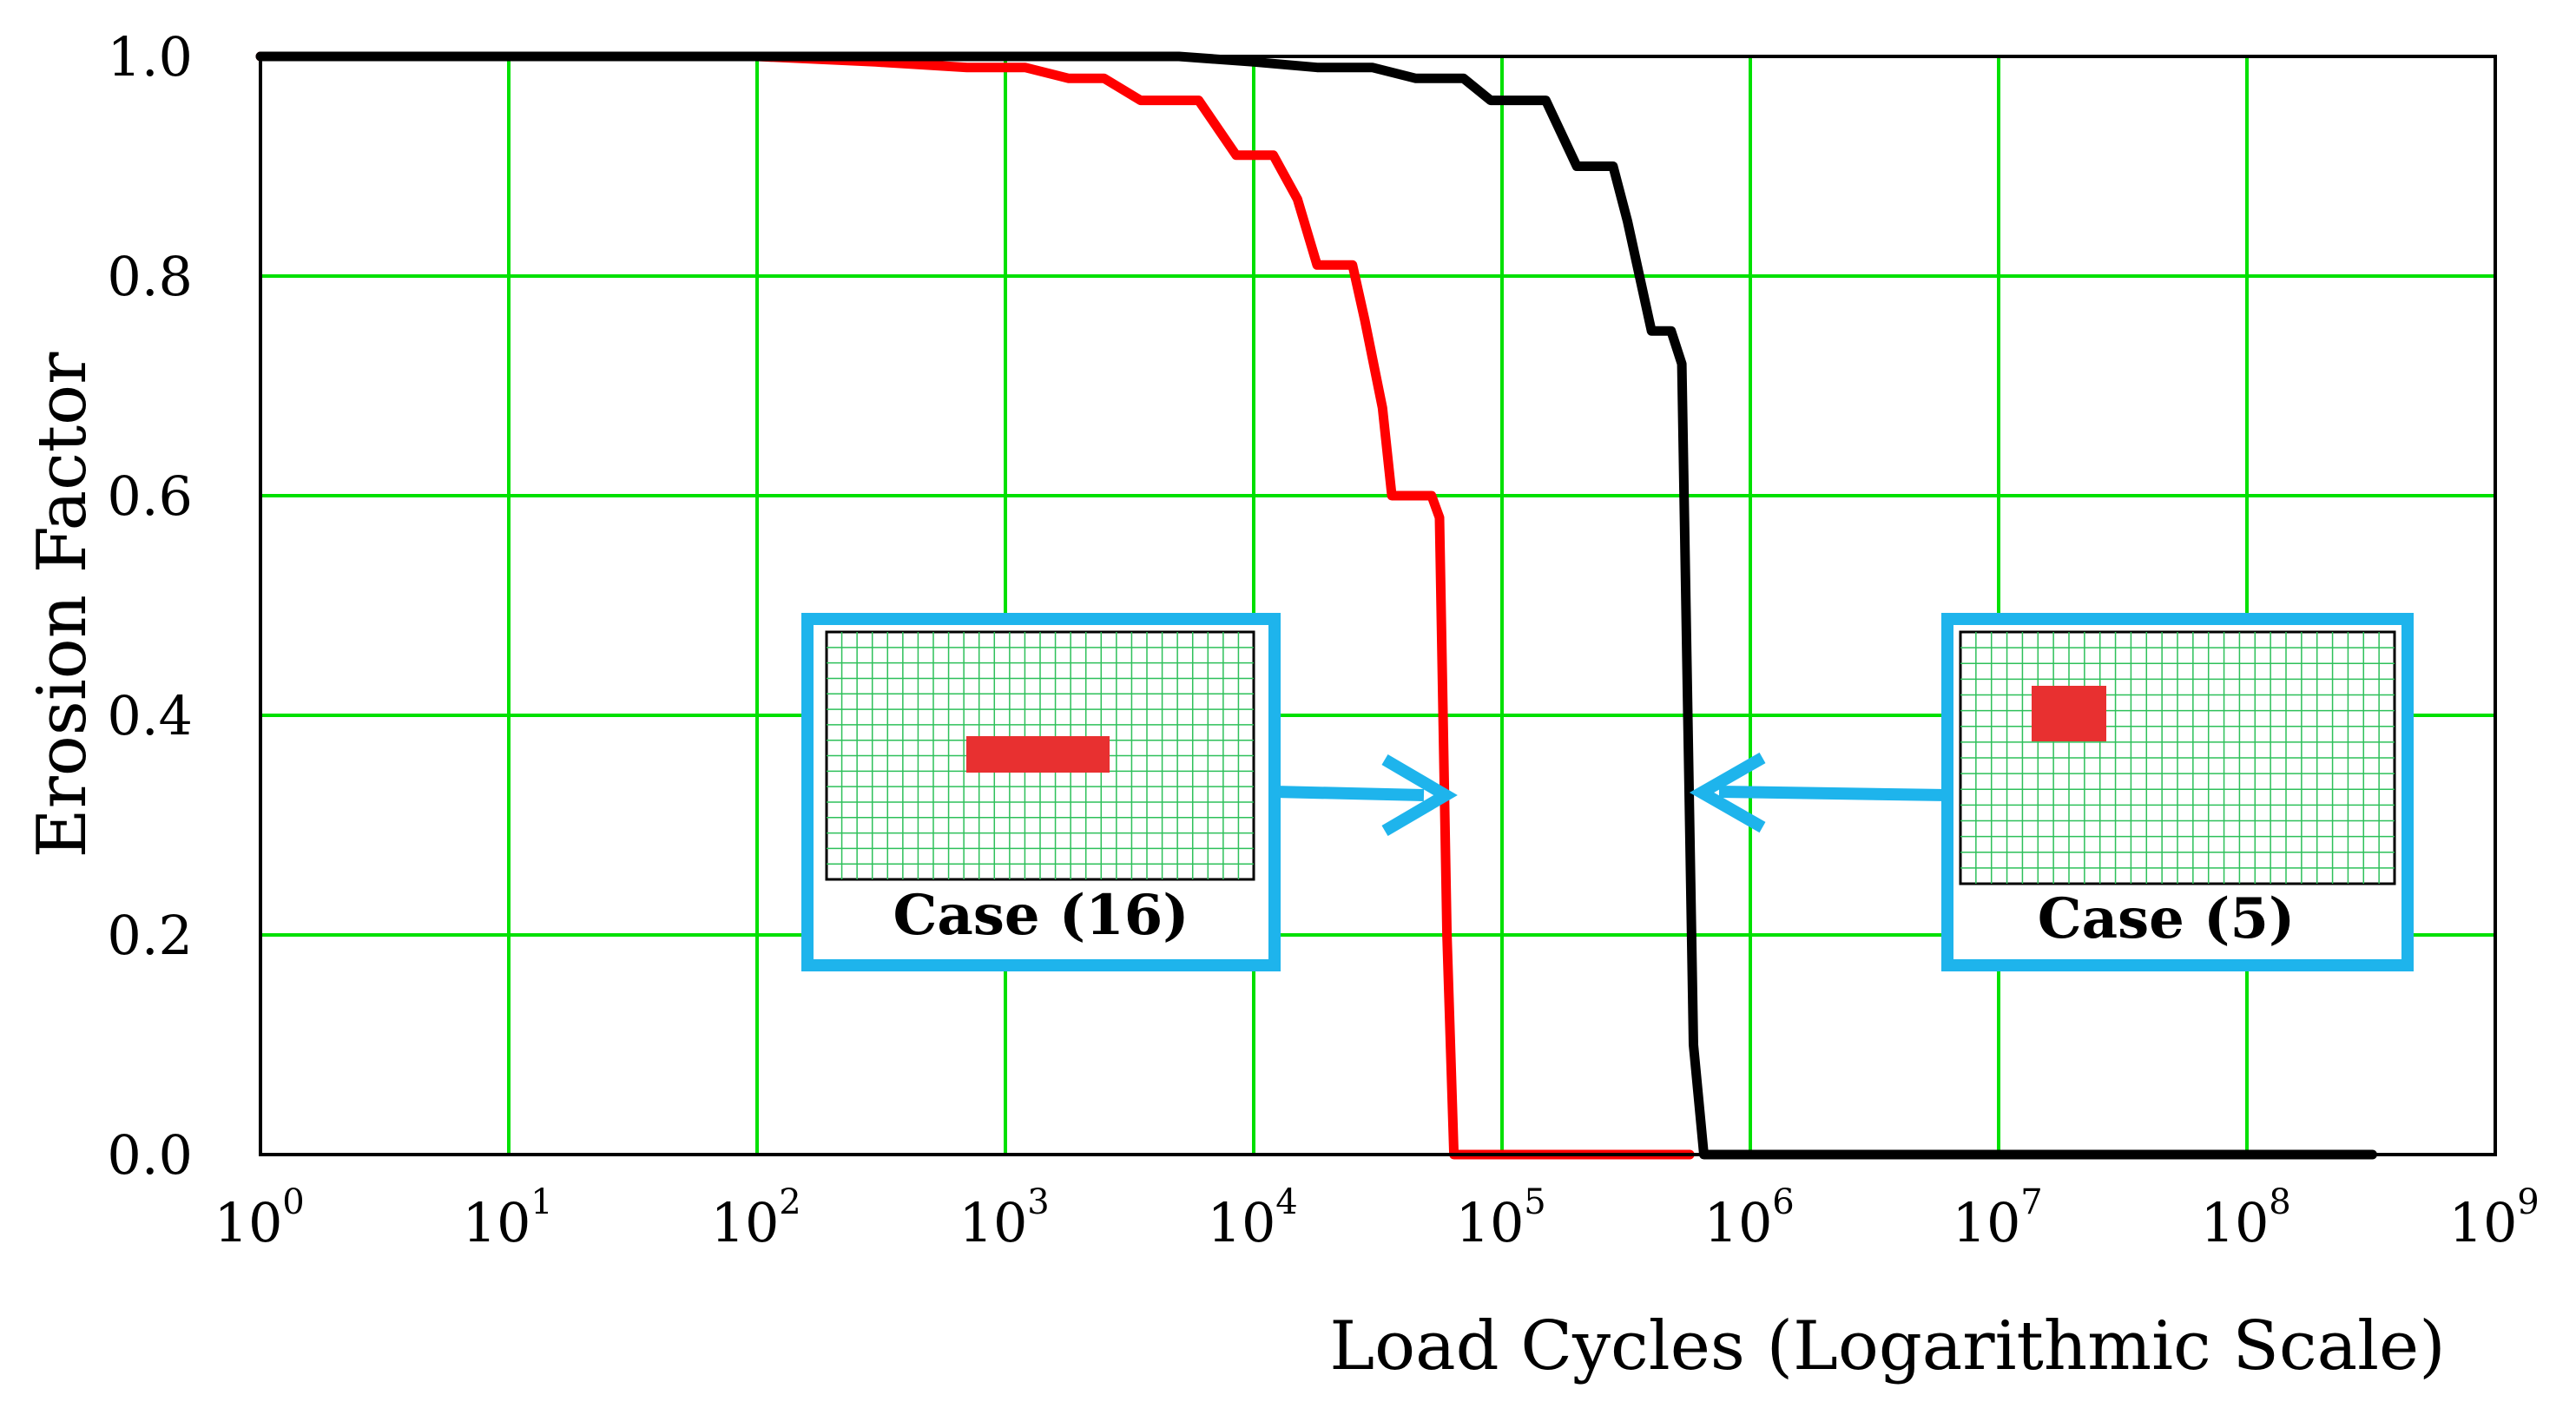 Image resolution: width=2576 pixels, height=1415 pixels. I want to click on x-tick-label: 10 6, so click(1749, 1218).